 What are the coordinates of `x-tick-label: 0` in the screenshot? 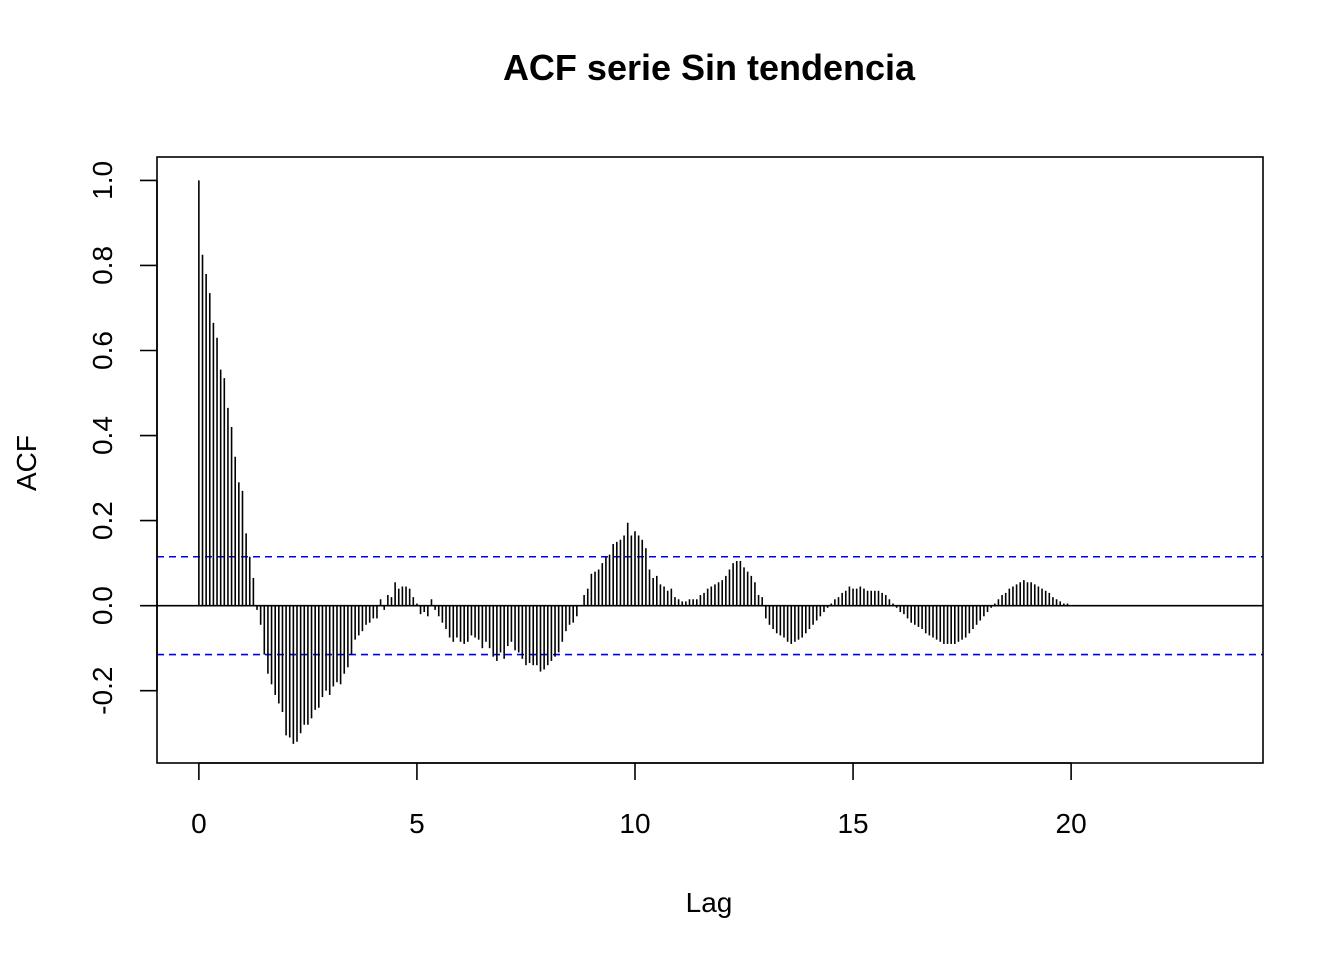 It's located at (199, 823).